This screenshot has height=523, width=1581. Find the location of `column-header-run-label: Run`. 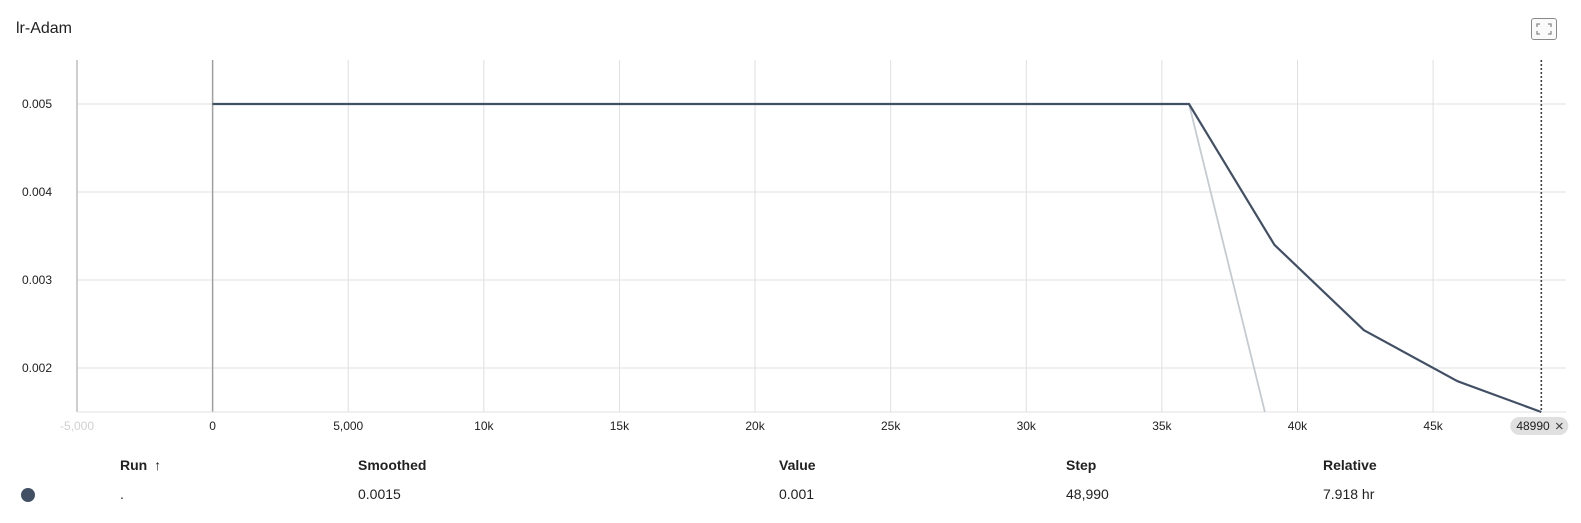

column-header-run-label: Run is located at coordinates (134, 465).